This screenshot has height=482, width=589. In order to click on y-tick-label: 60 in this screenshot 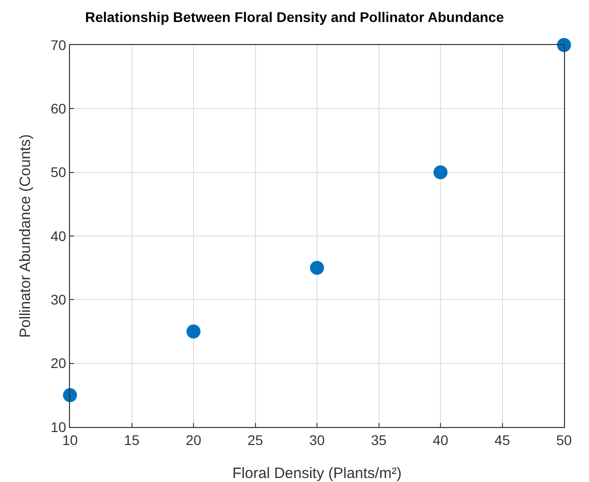, I will do `click(58, 108)`.